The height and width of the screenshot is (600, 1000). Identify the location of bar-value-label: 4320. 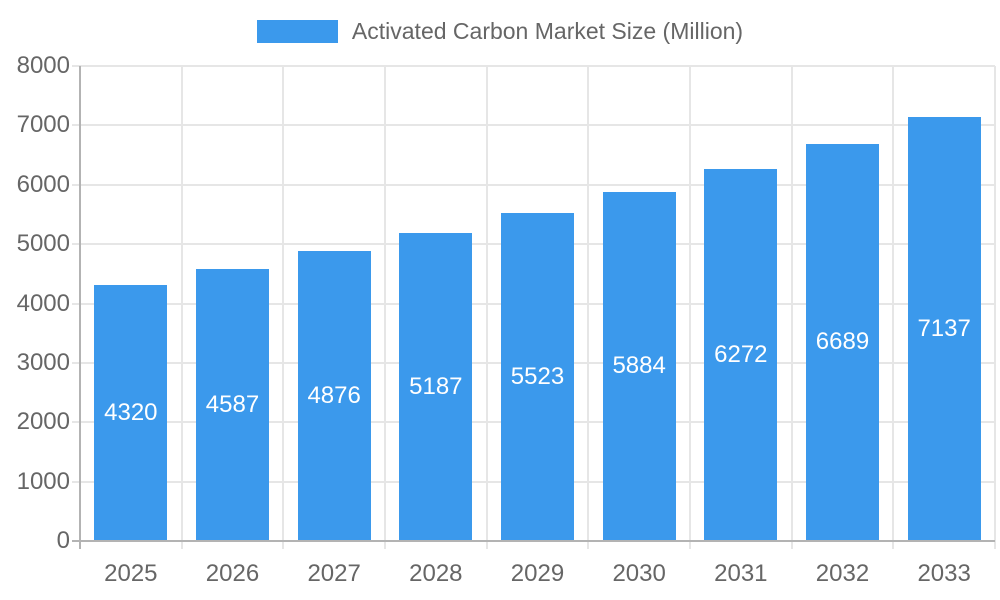
(131, 412).